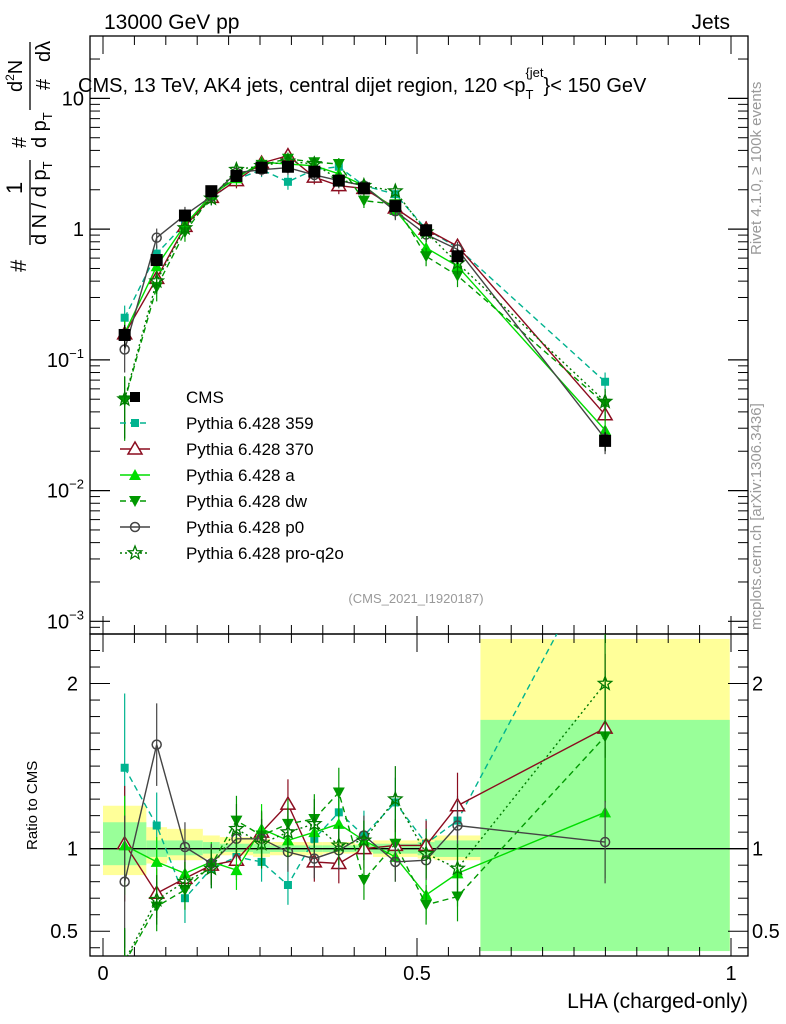 This screenshot has height=1024, width=786. I want to click on ylabel-d2n-n: N, so click(16, 67).